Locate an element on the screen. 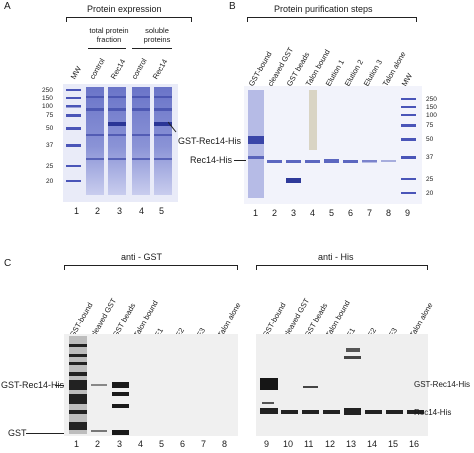 The height and width of the screenshot is (453, 474). lane-number-a5: 5 is located at coordinates (162, 211).